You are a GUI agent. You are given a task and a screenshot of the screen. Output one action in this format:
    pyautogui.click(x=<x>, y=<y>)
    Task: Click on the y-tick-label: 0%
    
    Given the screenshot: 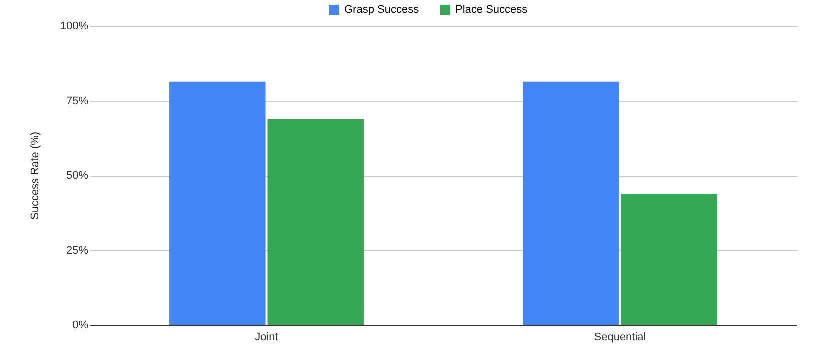 What is the action you would take?
    pyautogui.click(x=80, y=326)
    